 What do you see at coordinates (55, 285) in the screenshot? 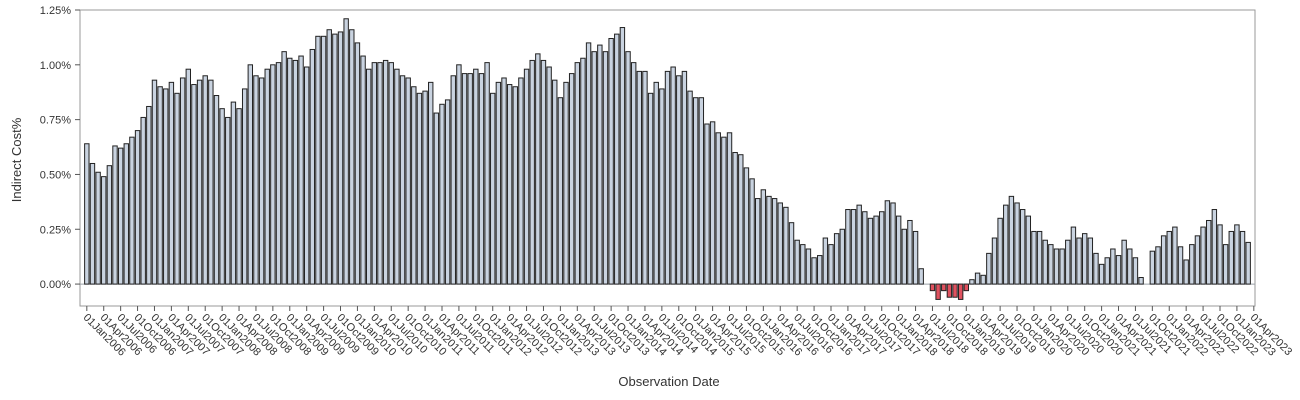
I see `y-tick-label: 0.00%` at bounding box center [55, 285].